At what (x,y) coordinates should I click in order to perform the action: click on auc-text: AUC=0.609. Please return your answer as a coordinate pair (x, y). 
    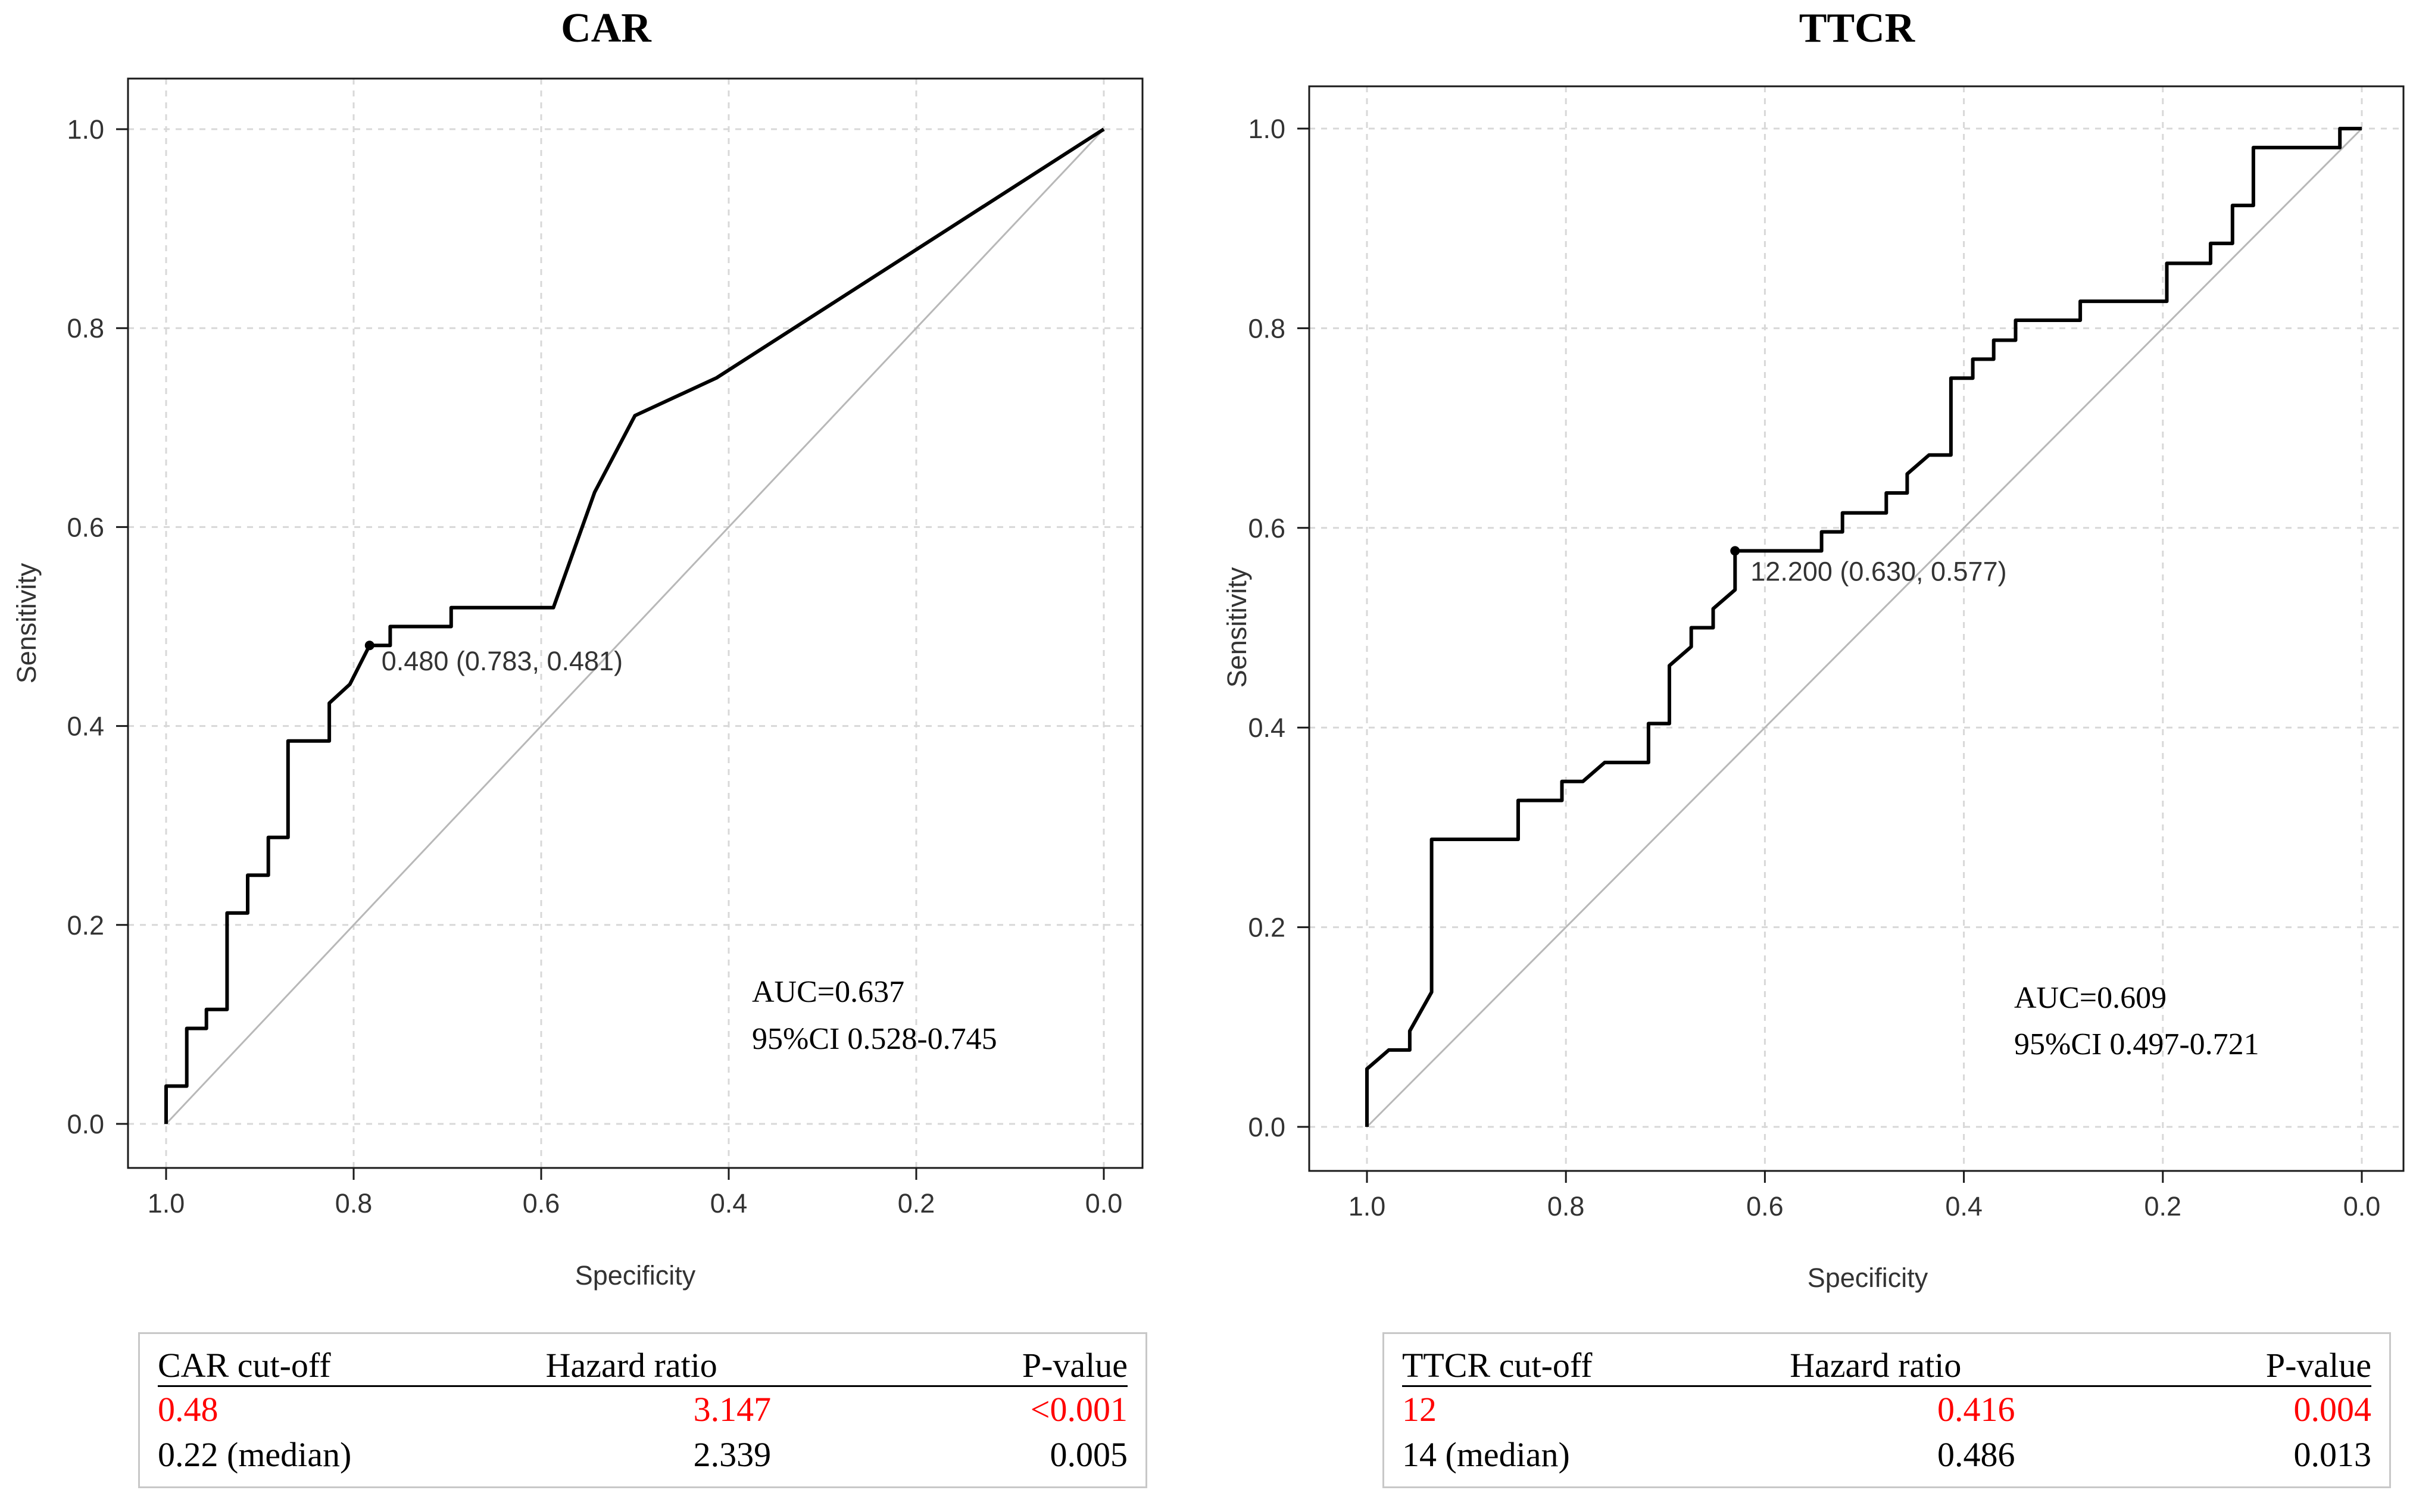
    Looking at the image, I should click on (2090, 998).